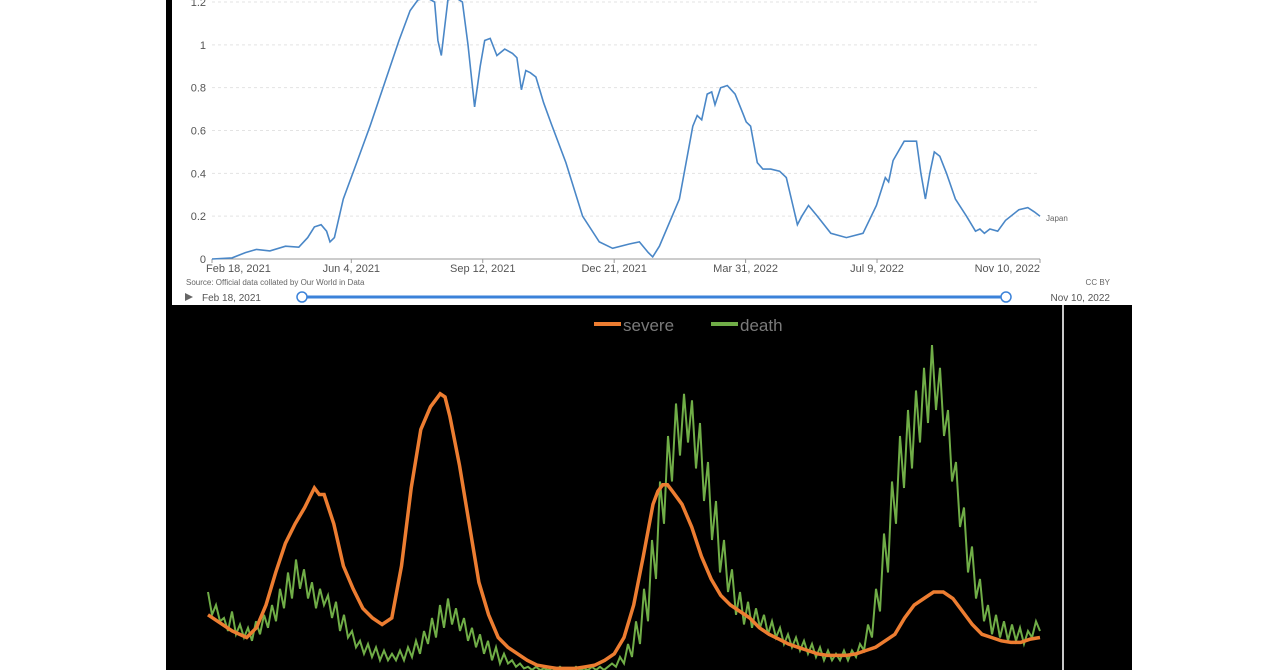 Image resolution: width=1280 pixels, height=670 pixels. Describe the element at coordinates (203, 46) in the screenshot. I see `y-tick-label: 1` at that location.